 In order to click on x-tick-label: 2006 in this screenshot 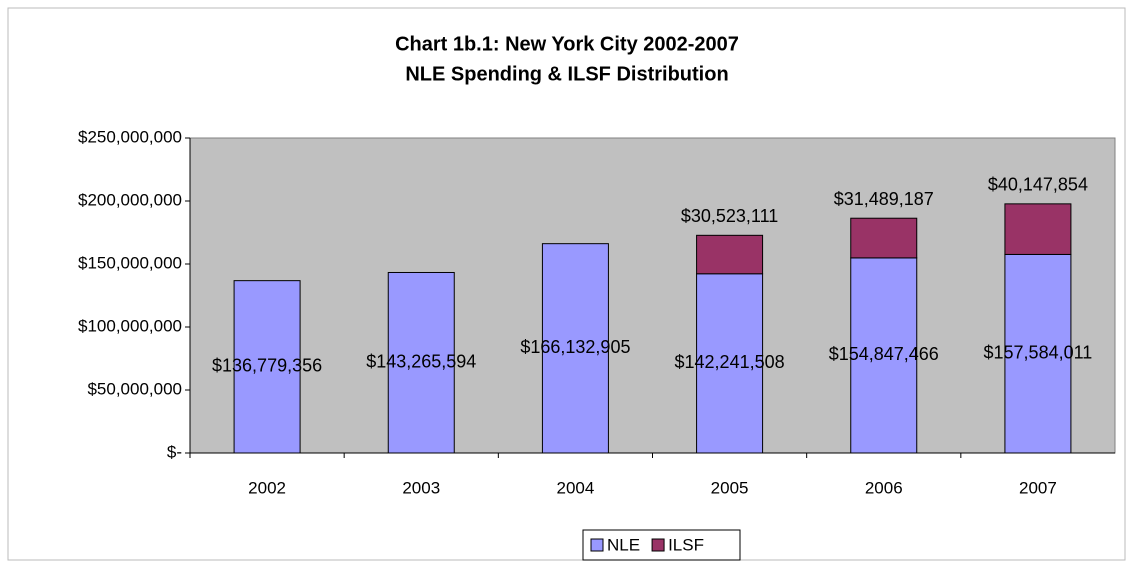, I will do `click(884, 487)`.